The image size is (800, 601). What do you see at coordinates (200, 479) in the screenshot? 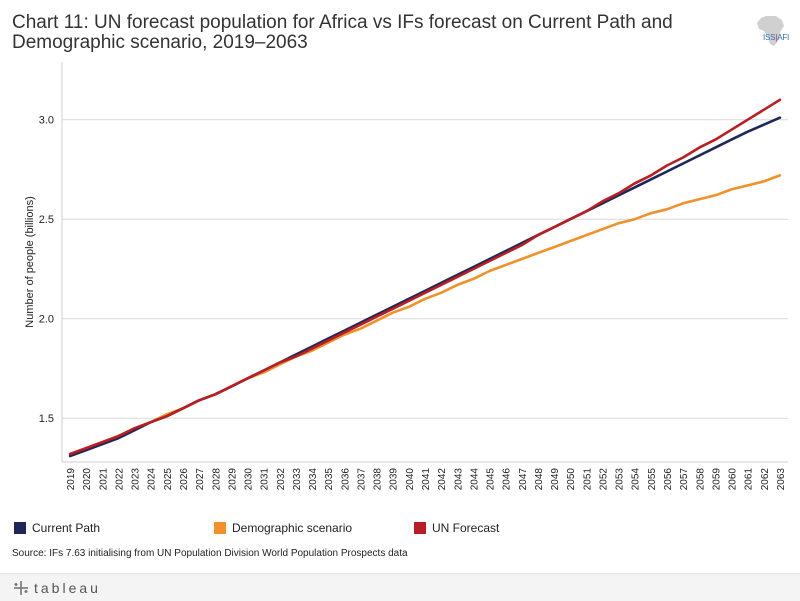
I see `x-tick-label: 2027` at bounding box center [200, 479].